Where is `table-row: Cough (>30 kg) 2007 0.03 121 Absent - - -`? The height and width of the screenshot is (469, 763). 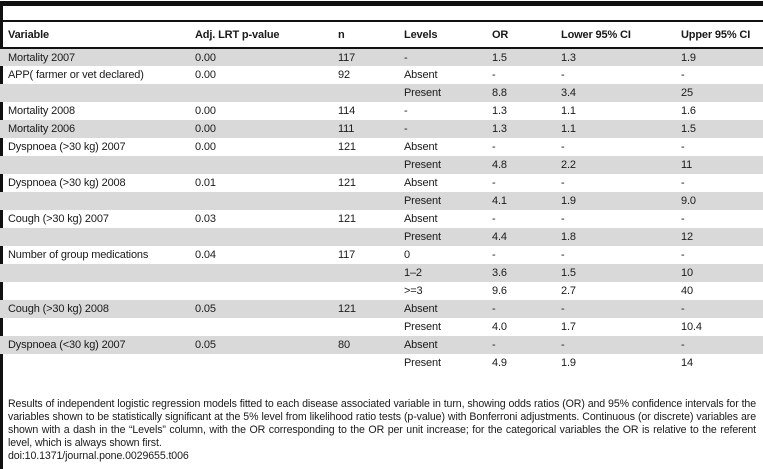 table-row: Cough (>30 kg) 2007 0.03 121 Absent - - - is located at coordinates (381, 219).